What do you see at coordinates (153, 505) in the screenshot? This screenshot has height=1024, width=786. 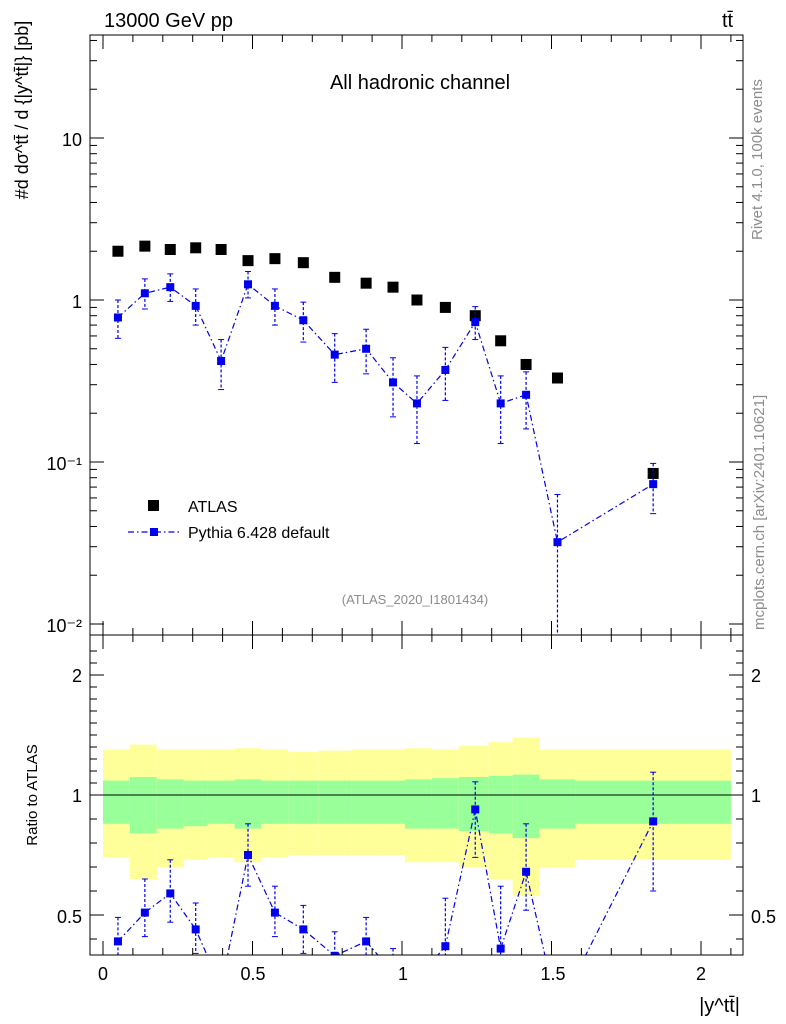 I see `legend-atlas-marker` at bounding box center [153, 505].